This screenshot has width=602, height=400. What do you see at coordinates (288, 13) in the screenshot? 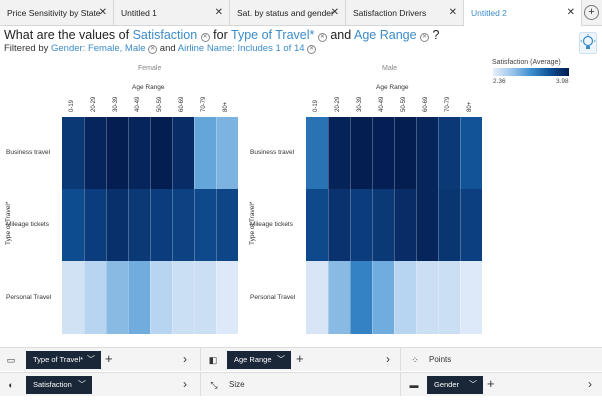
I see `tab-sat-by-status-and-gender: Sat. by status and gender ✕` at bounding box center [288, 13].